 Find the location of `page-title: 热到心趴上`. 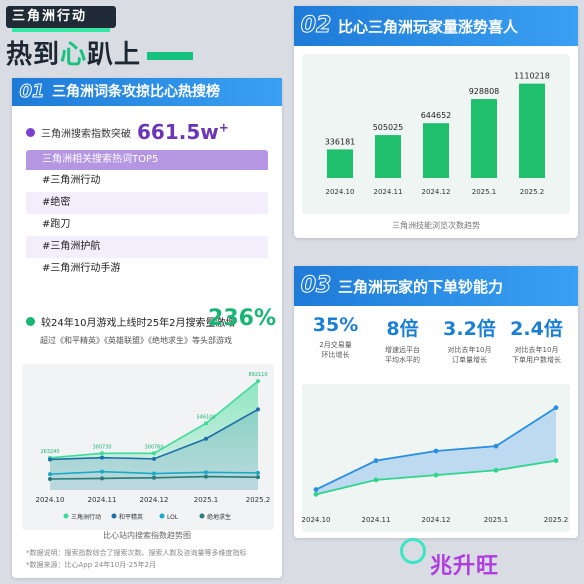

page-title: 热到心趴上 is located at coordinates (100, 52).